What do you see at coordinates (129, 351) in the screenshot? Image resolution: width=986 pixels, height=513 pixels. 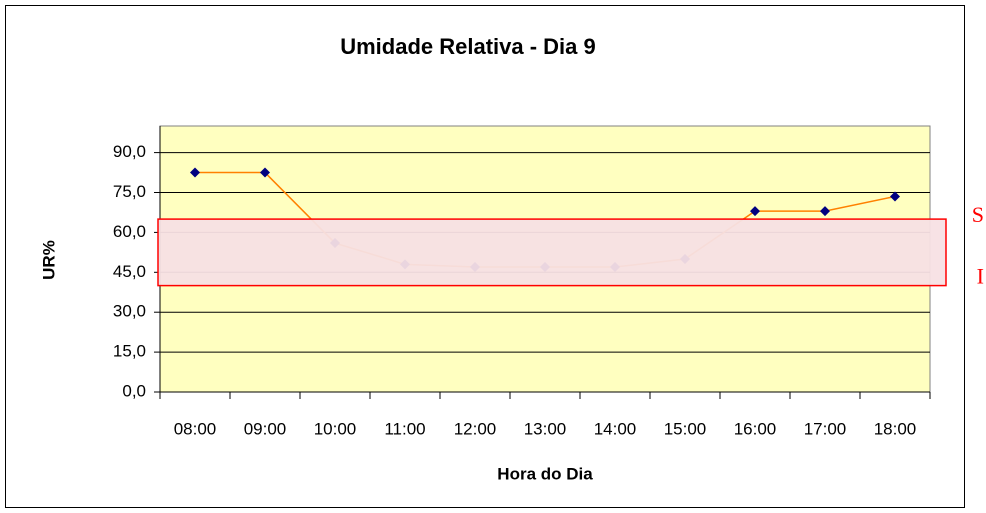 I see `y-tick-label: 15,0` at bounding box center [129, 351].